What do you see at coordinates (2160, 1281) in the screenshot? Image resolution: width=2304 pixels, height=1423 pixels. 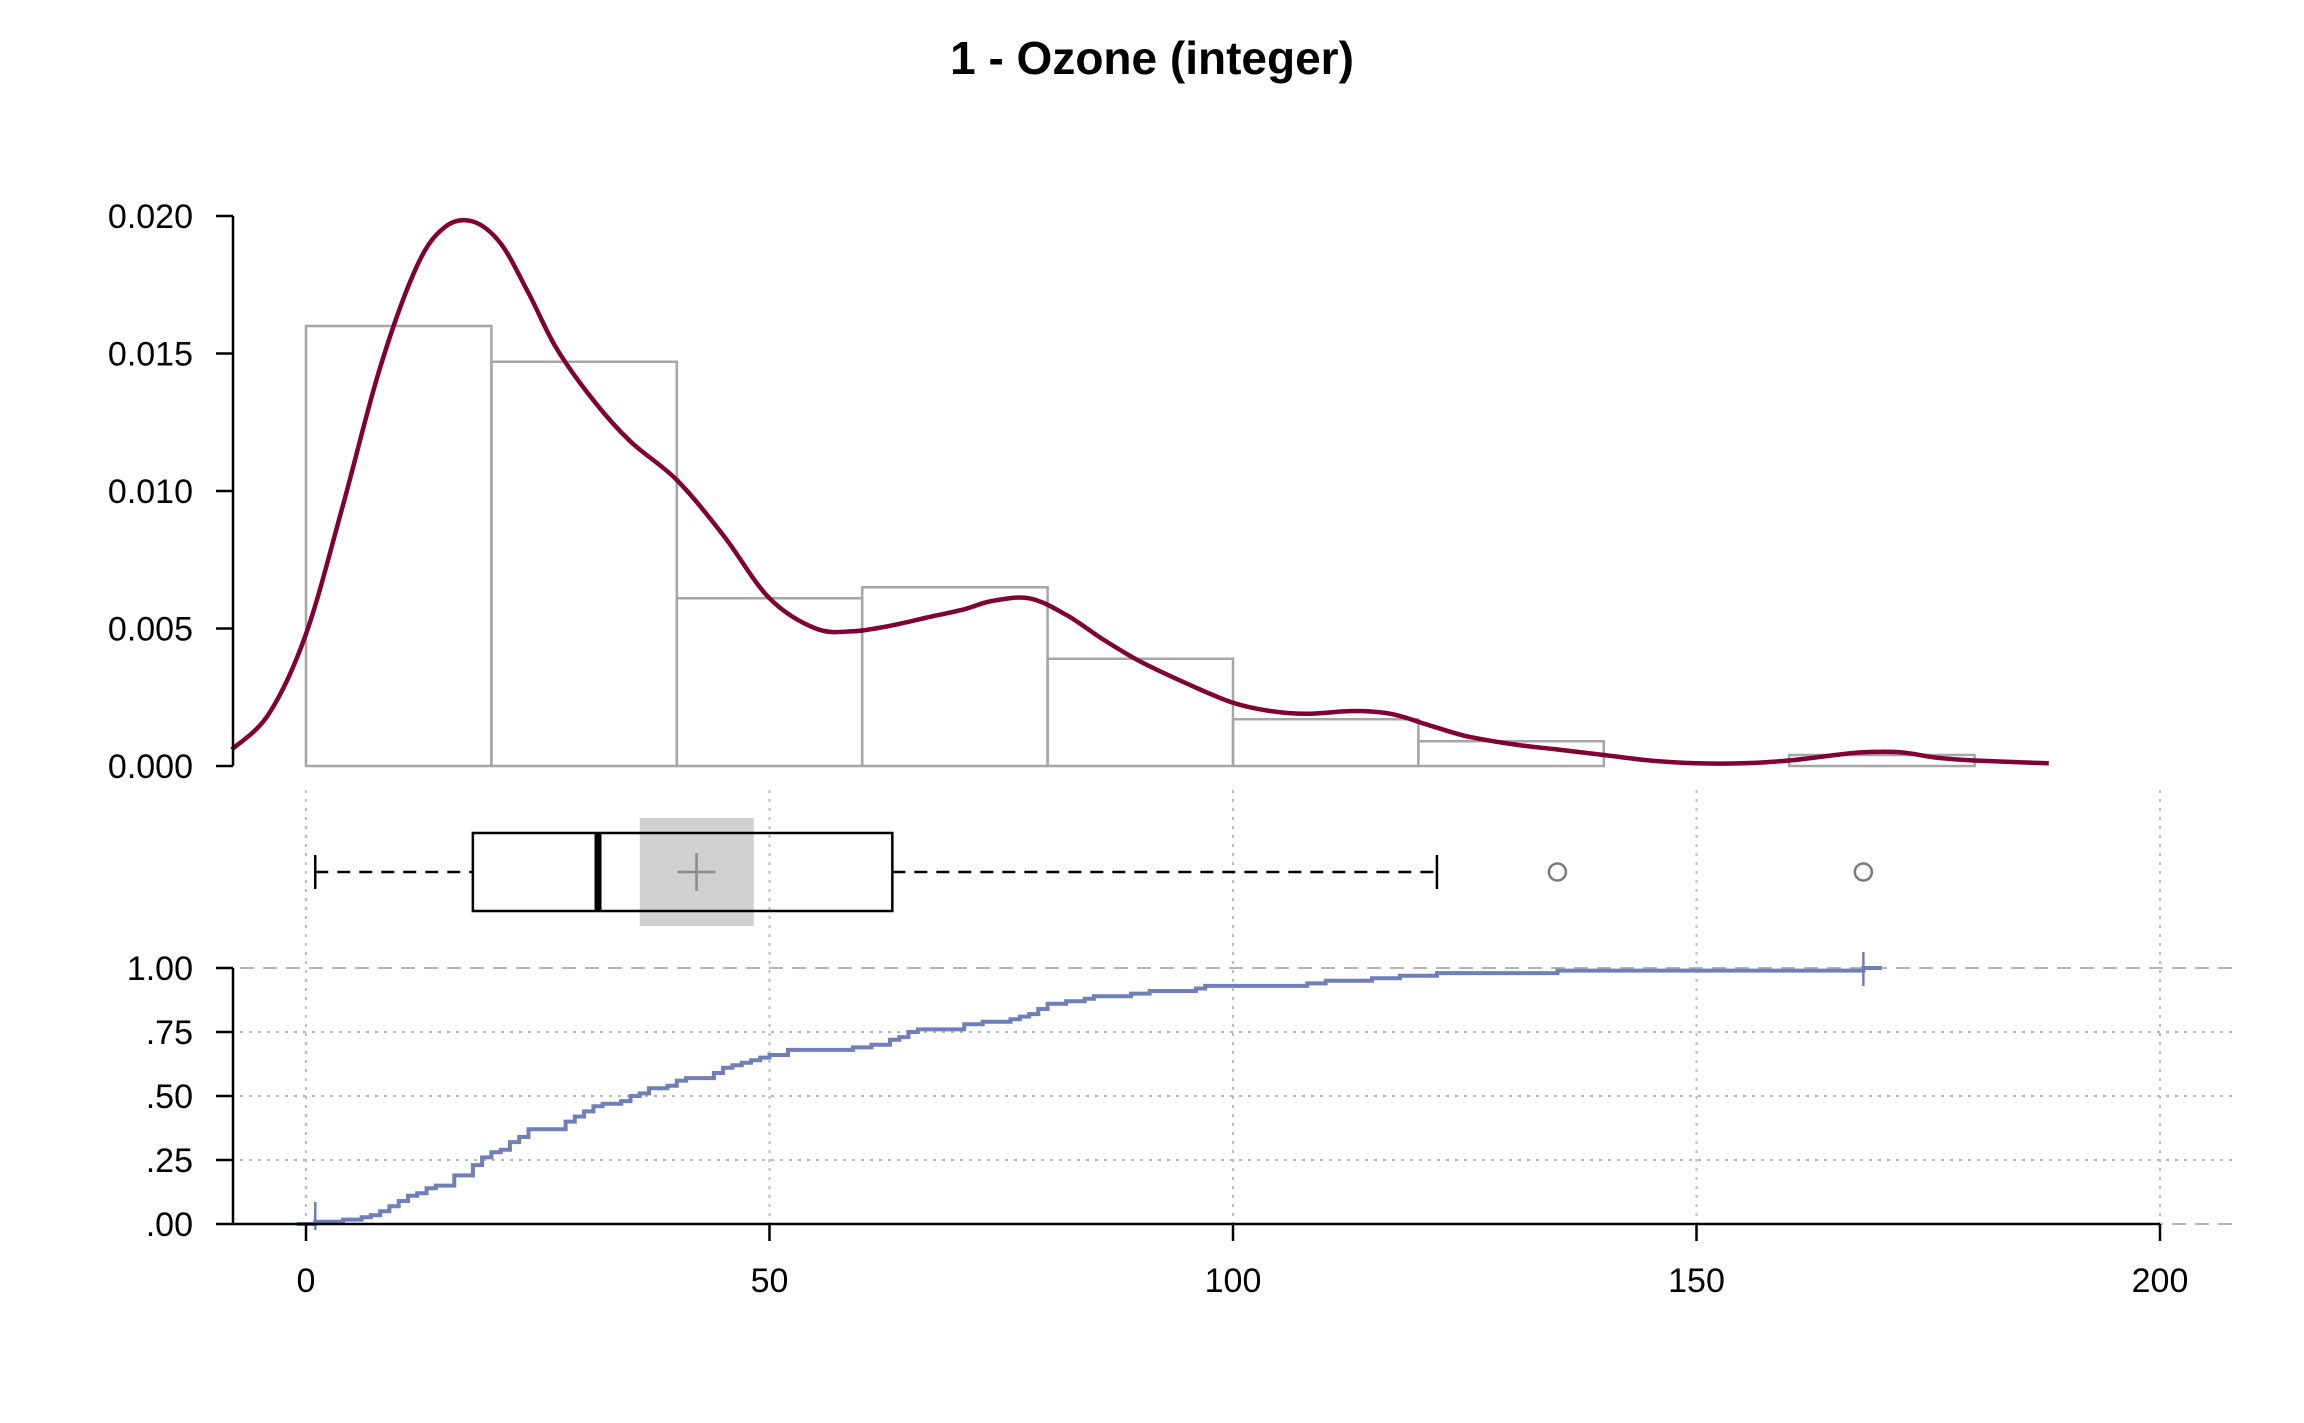 I see `x-tick-label-4: 200` at bounding box center [2160, 1281].